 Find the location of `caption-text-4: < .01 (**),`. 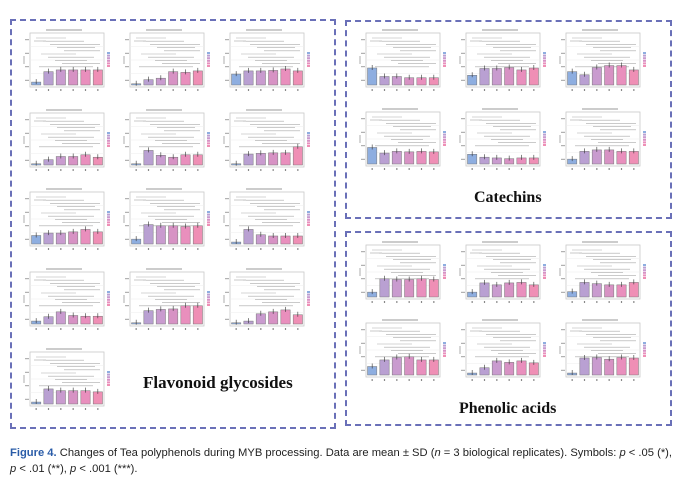

caption-text-4: < .01 (**), is located at coordinates (43, 469).